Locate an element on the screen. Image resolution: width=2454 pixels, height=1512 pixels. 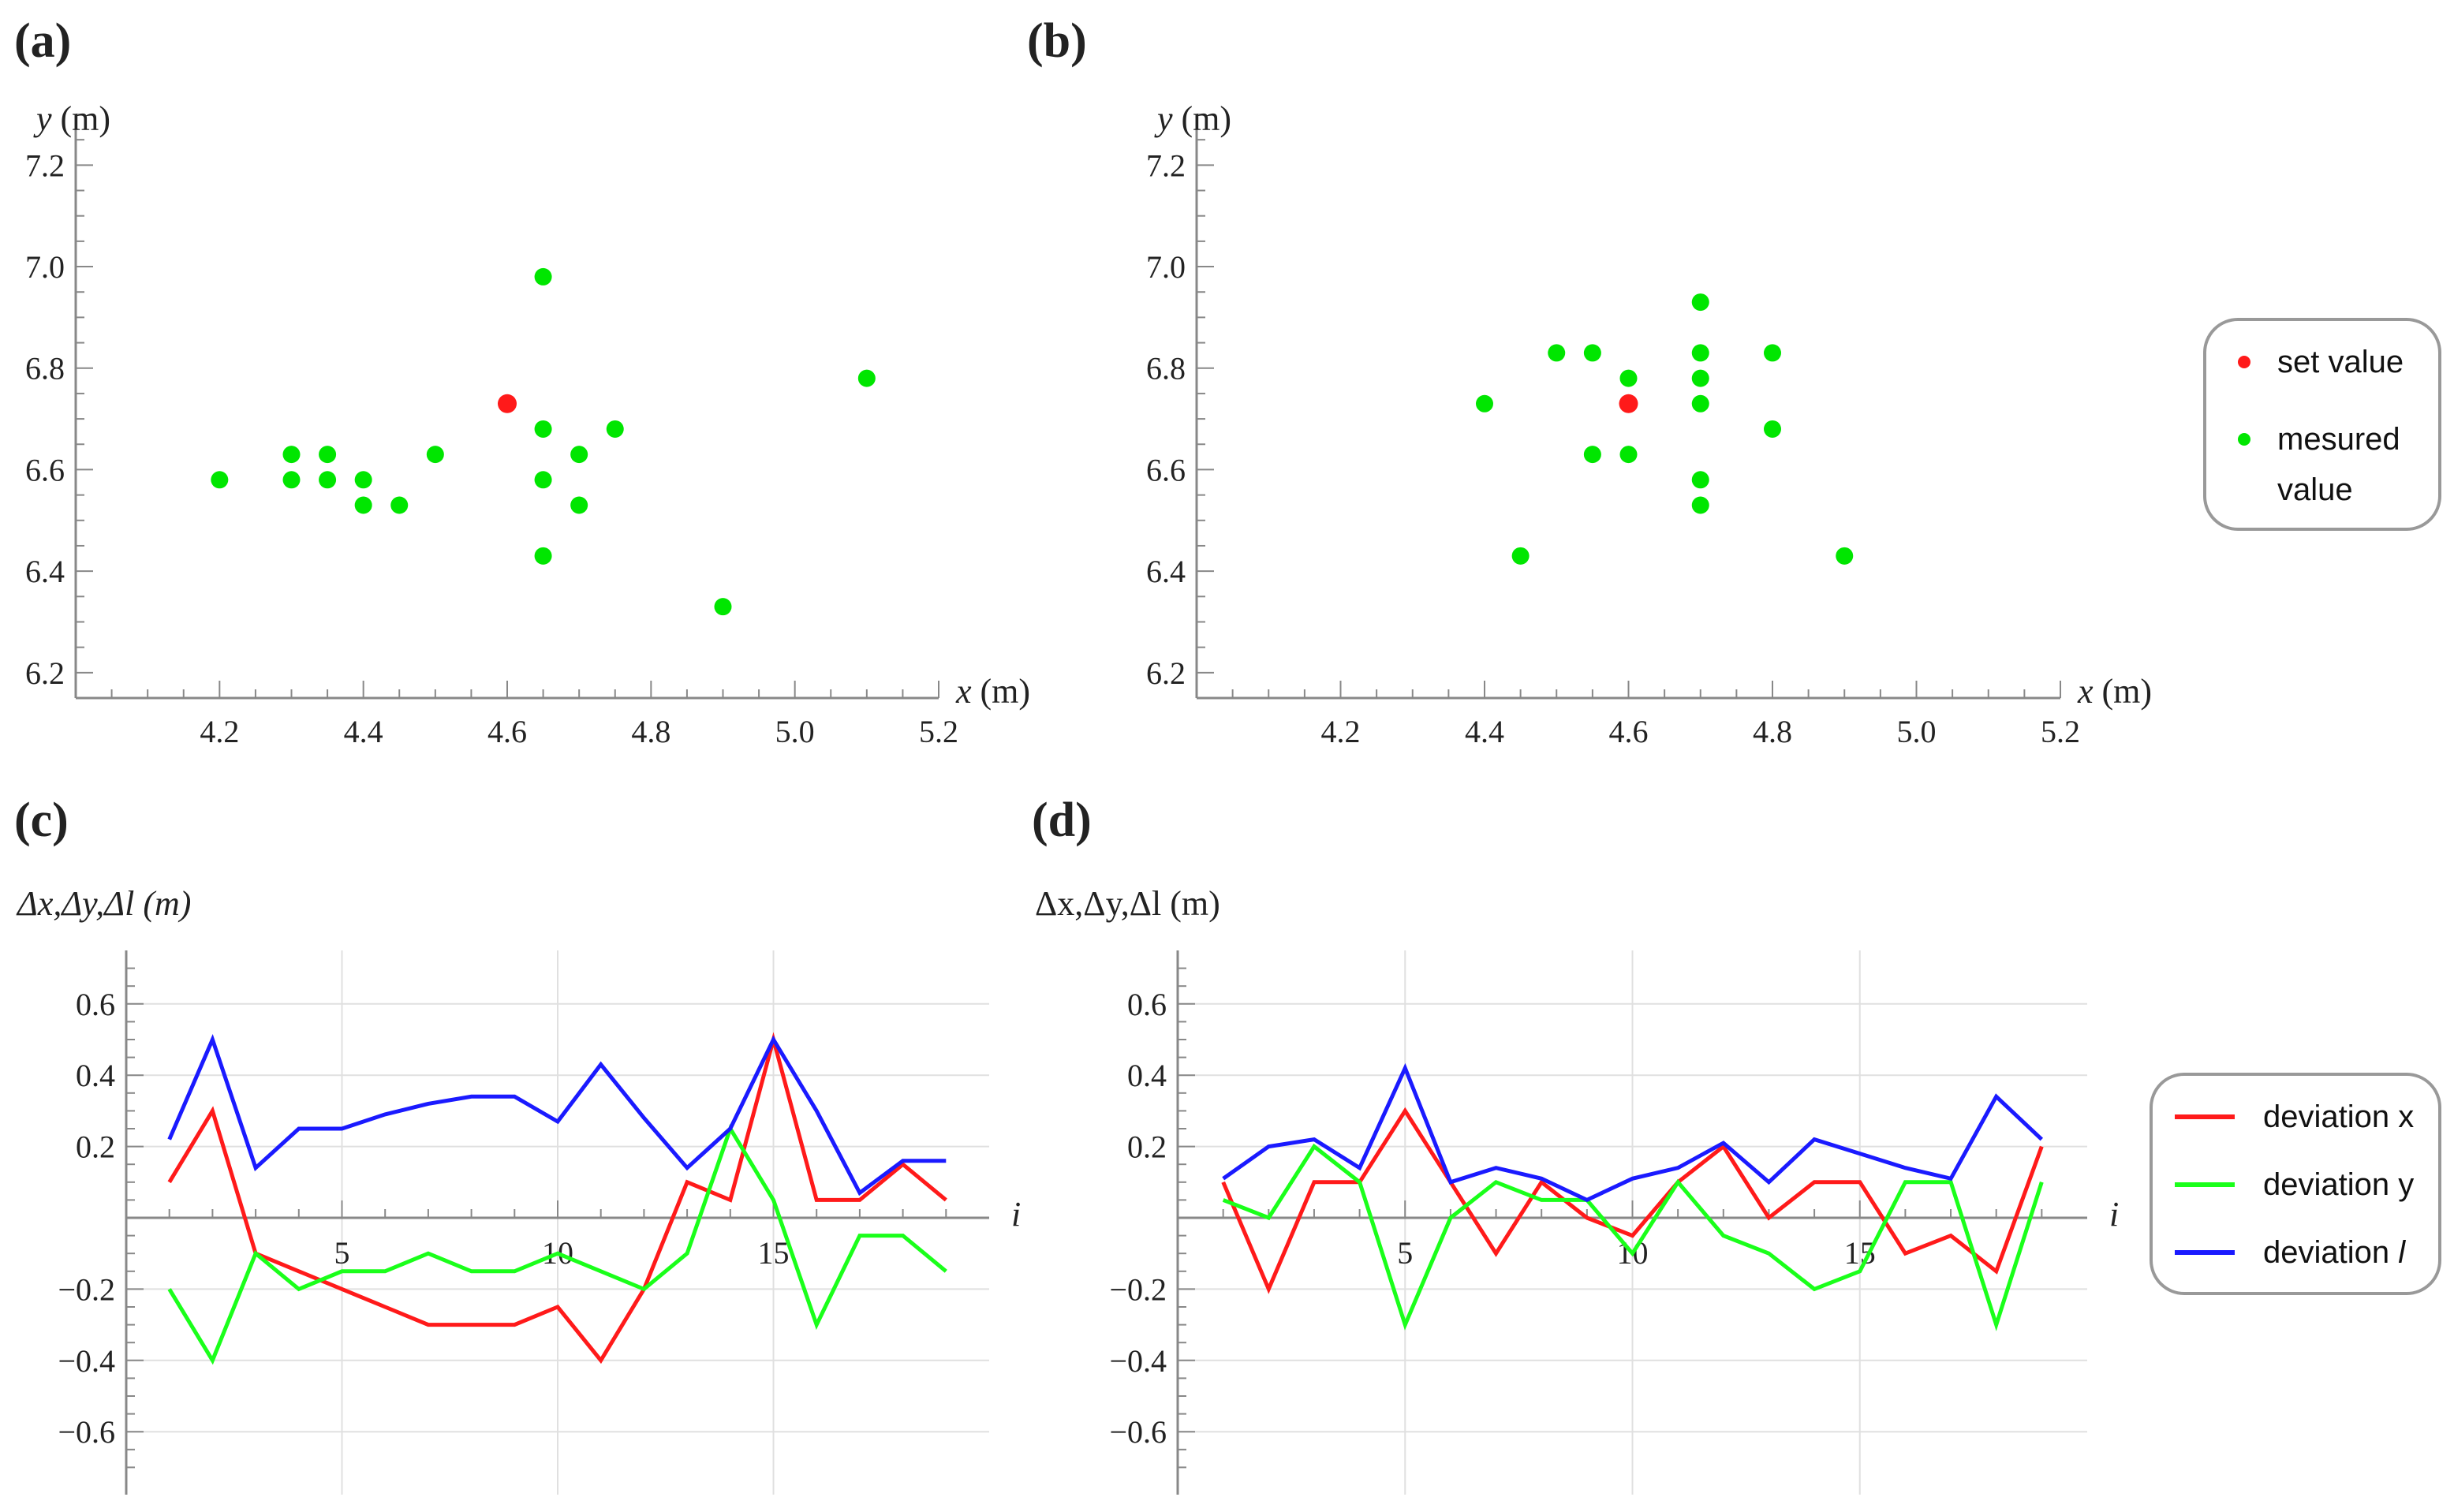
legend-label-deviation-y: deviation y is located at coordinates (2339, 1184).